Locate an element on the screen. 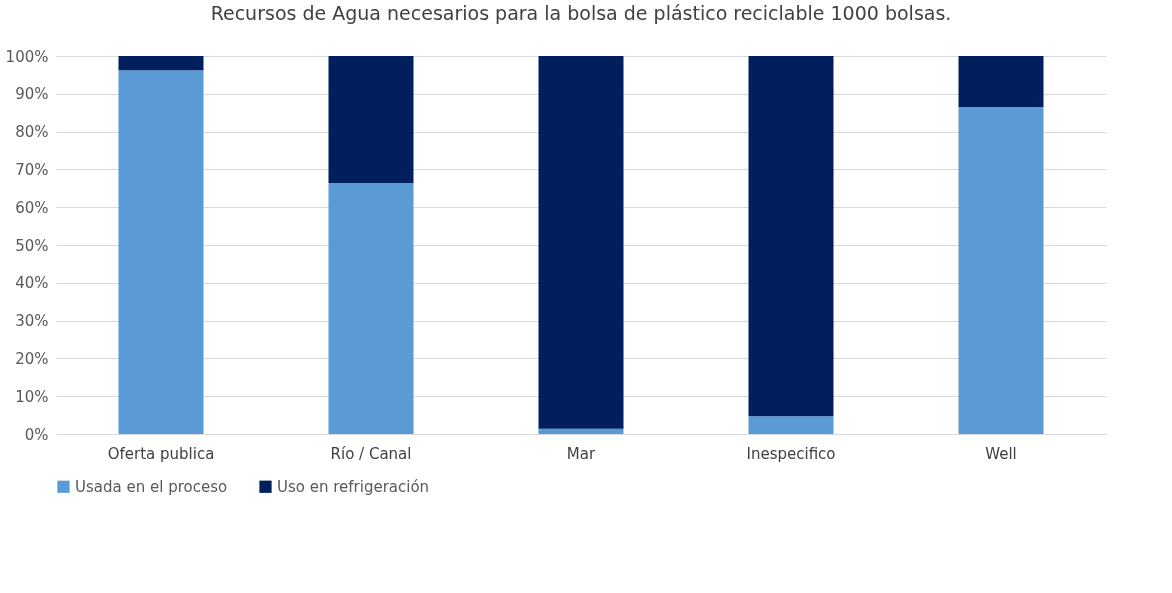  x-tick-label: Río / Canal is located at coordinates (371, 453).